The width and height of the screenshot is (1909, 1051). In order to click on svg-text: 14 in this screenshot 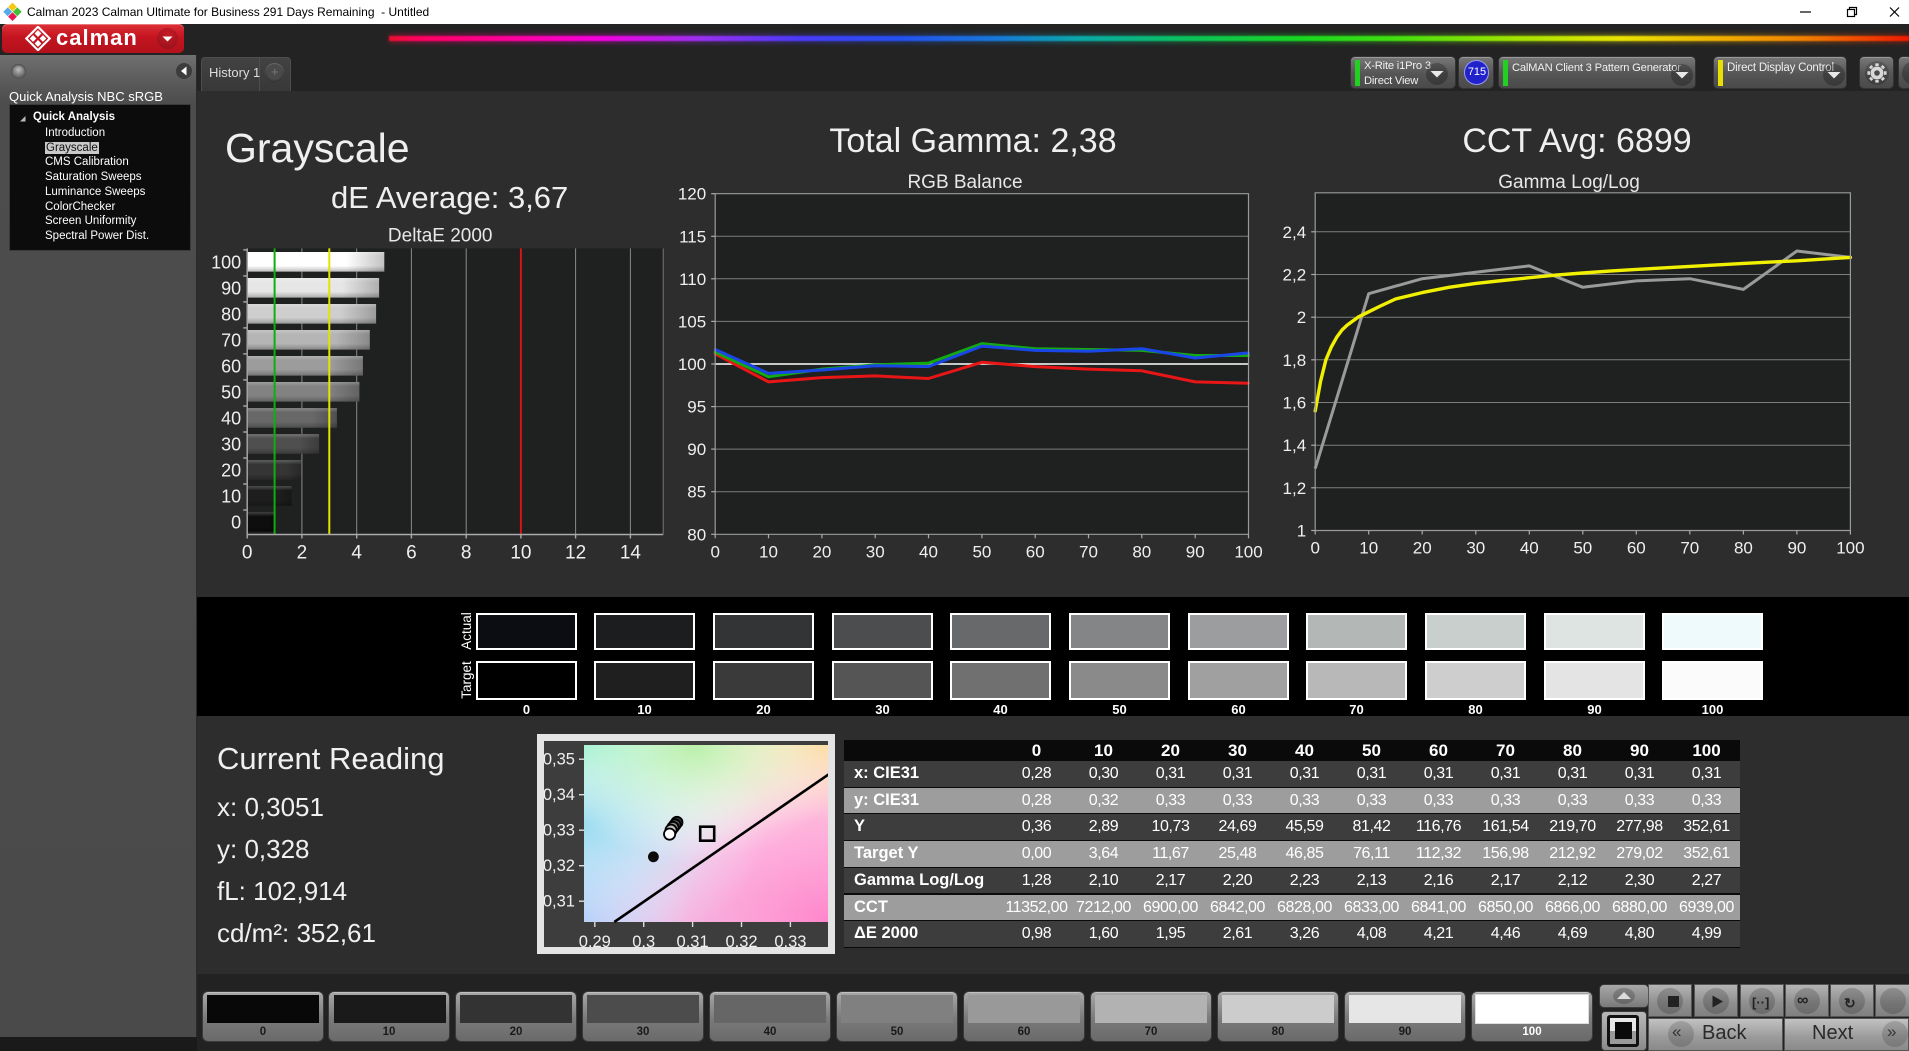, I will do `click(631, 553)`.